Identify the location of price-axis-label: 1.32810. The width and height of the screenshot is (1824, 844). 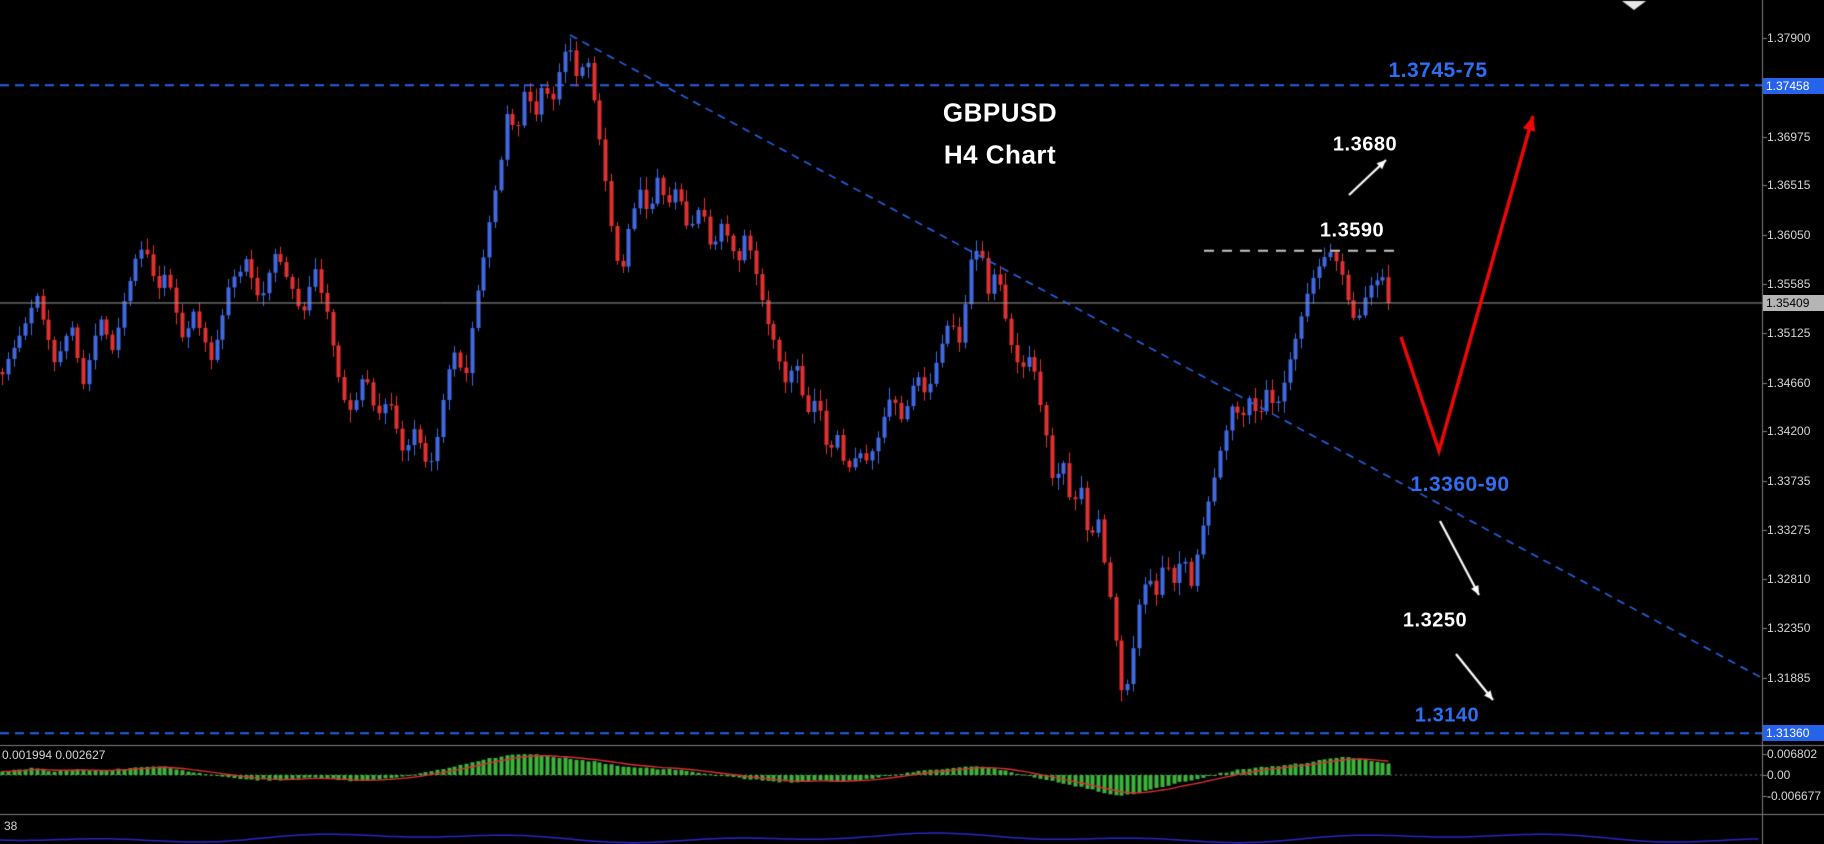
(1789, 579).